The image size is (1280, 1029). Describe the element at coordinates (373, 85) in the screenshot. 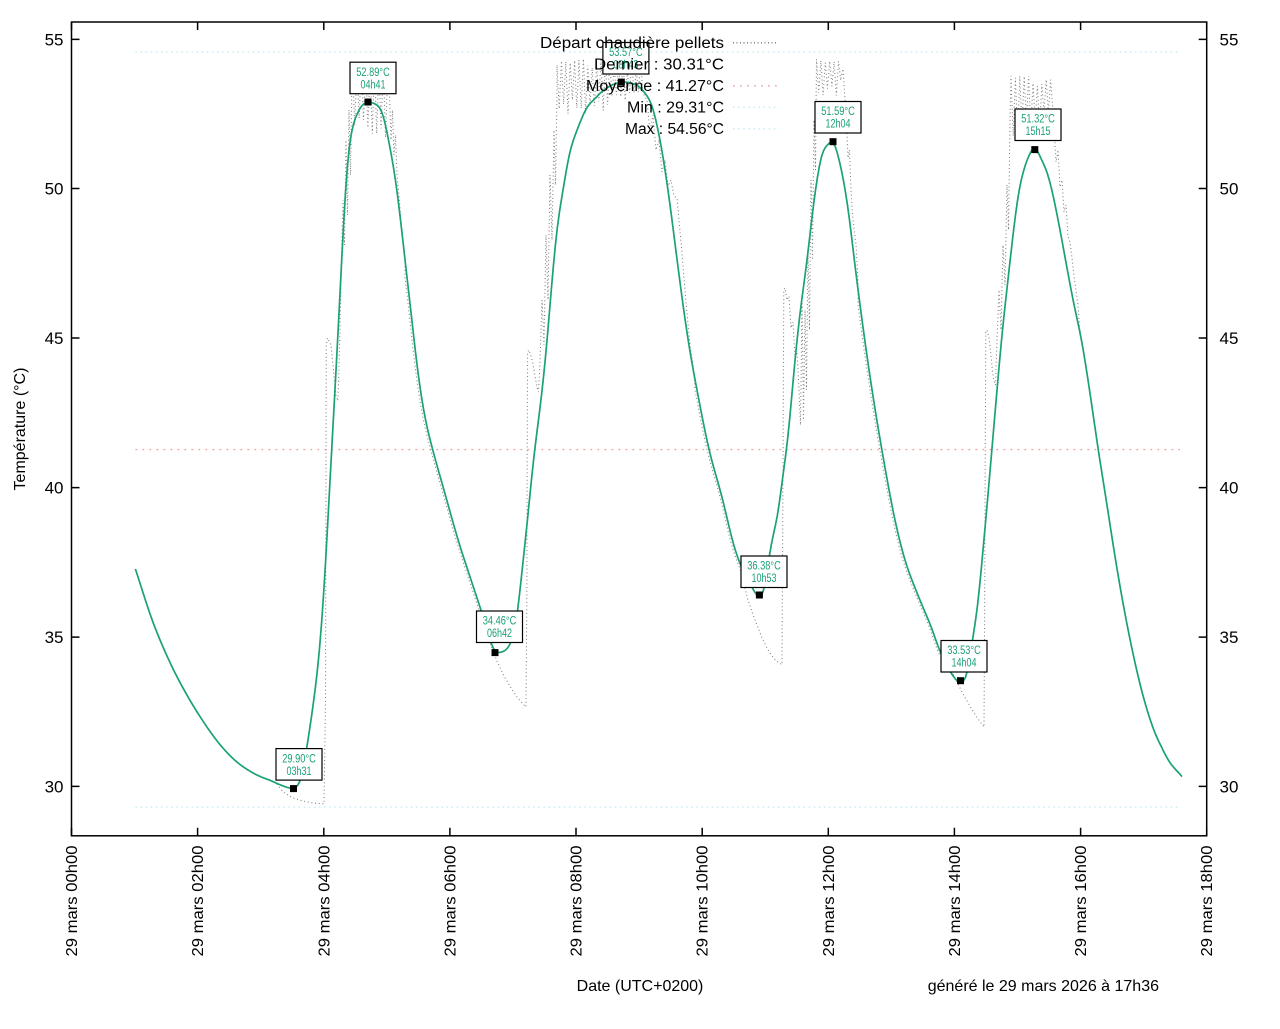

I see `svg-text: 04h41` at that location.